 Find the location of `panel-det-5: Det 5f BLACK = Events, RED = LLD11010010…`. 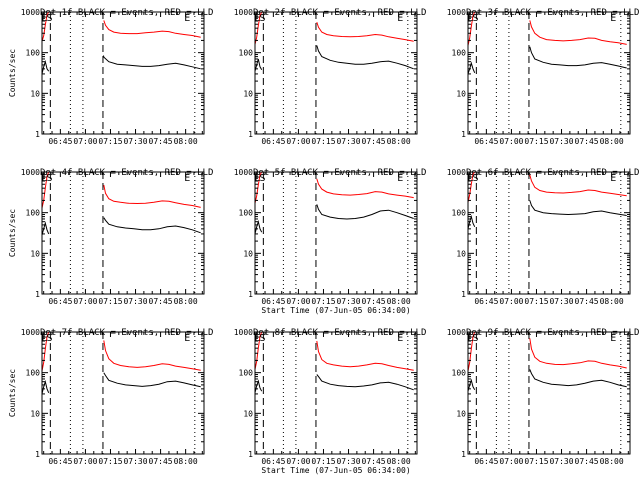

panel-det-5: Det 5f BLACK = Events, RED = LLD11010010… is located at coordinates (330, 241).